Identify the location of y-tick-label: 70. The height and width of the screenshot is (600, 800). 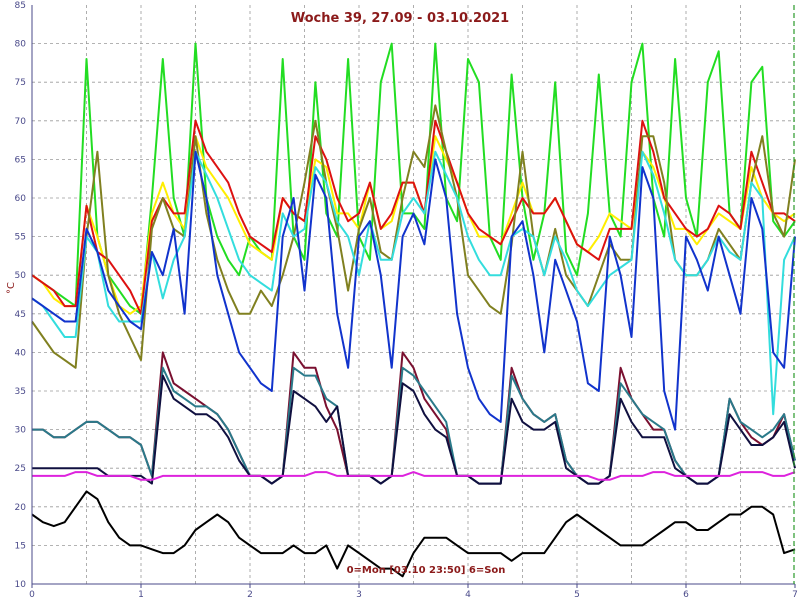
(21, 122).